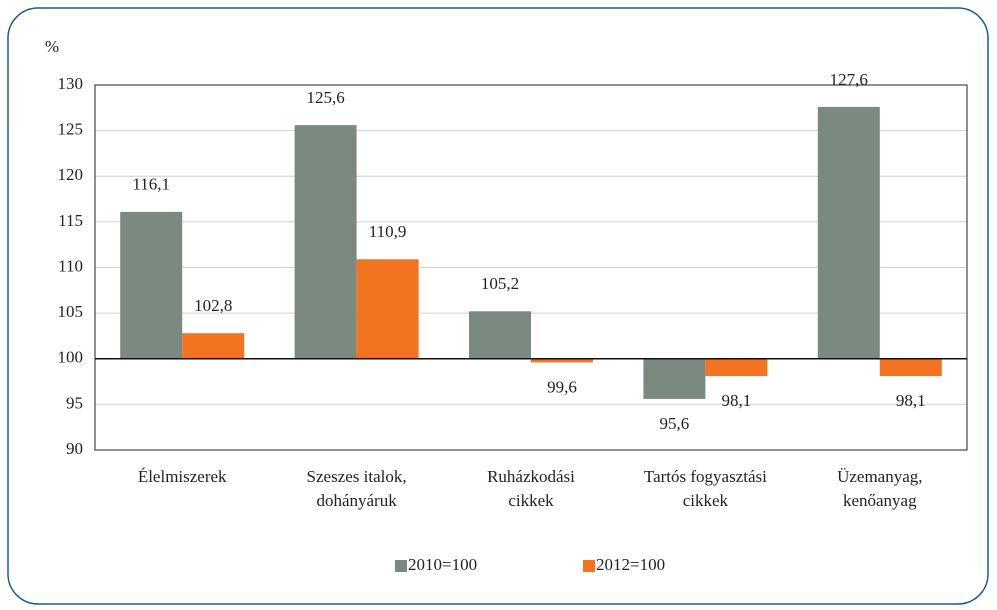 The height and width of the screenshot is (610, 997). I want to click on x-tick-label: Üzemanyag, kenőanyag, so click(879, 488).